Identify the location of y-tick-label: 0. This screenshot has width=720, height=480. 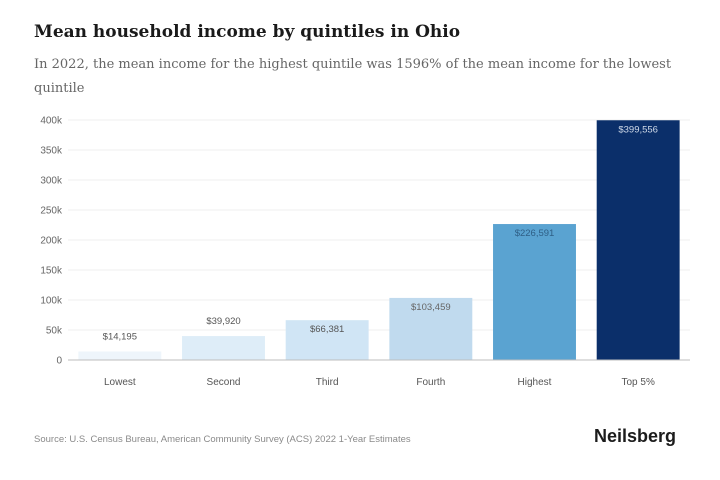
(59, 361).